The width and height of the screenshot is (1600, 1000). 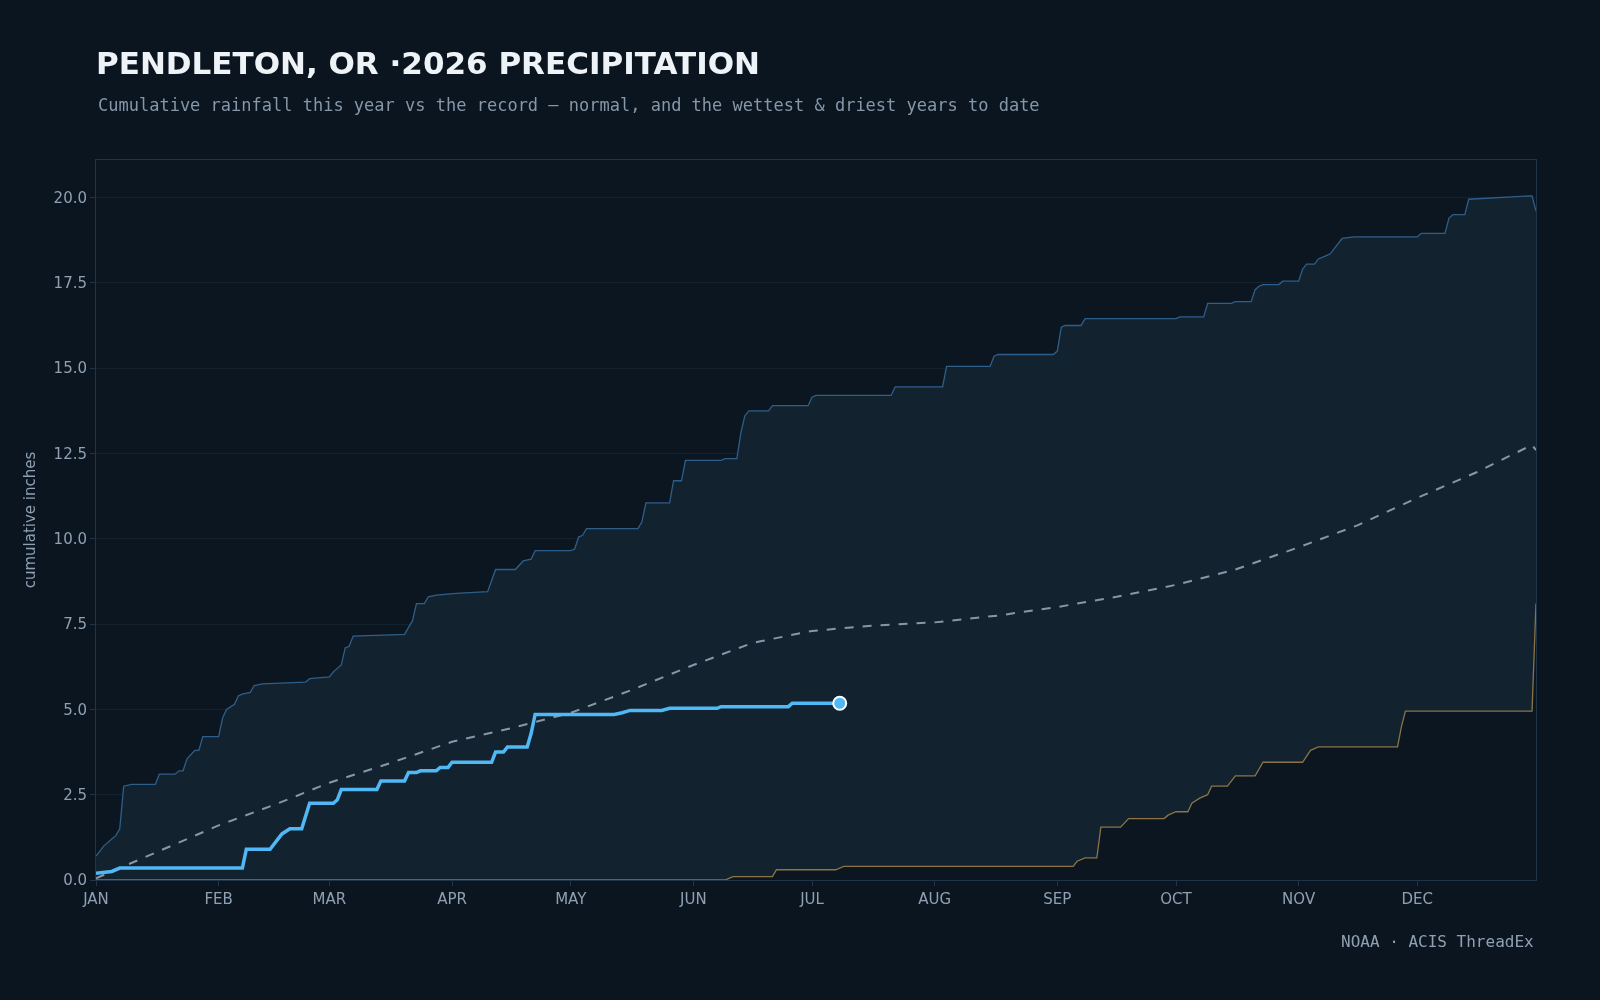 What do you see at coordinates (1299, 899) in the screenshot?
I see `x-tick-label: NOV` at bounding box center [1299, 899].